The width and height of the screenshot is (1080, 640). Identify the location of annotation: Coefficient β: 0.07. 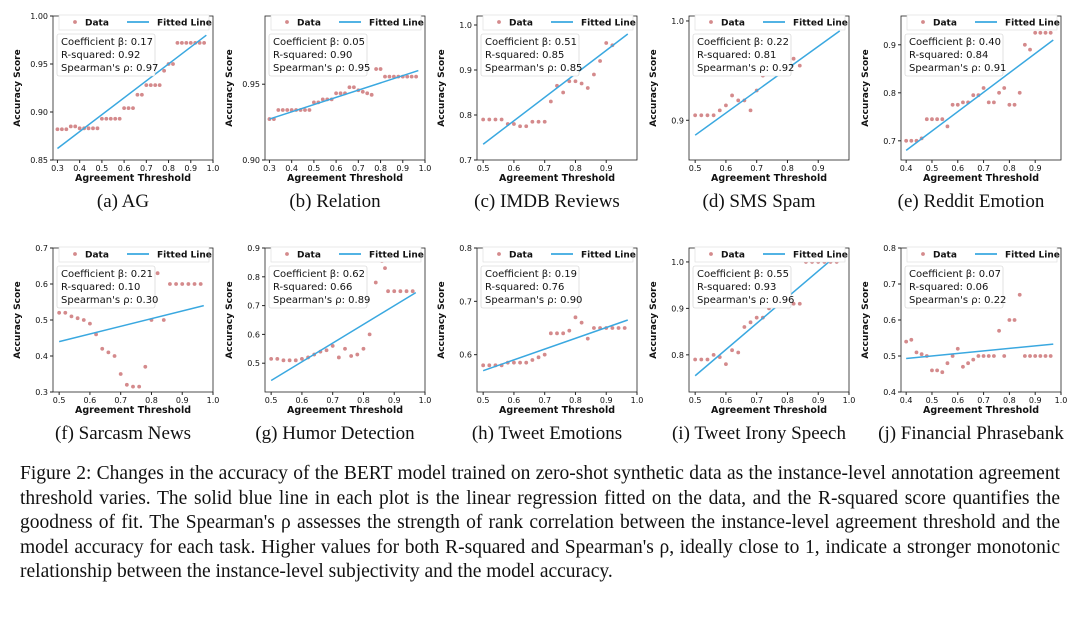
(955, 274).